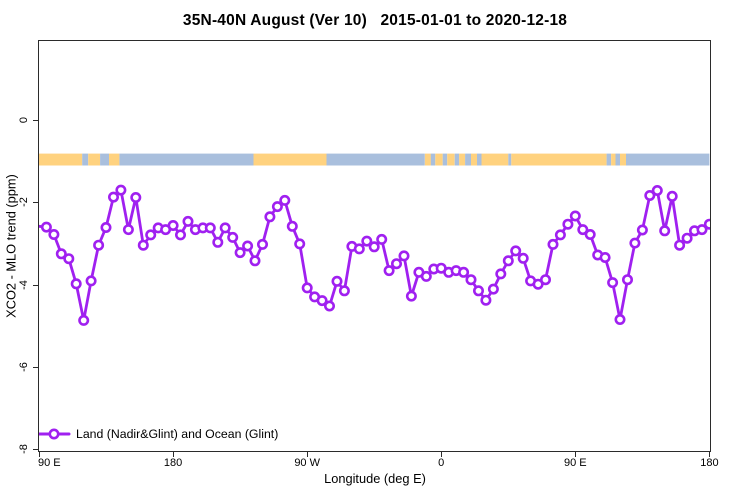 This screenshot has width=750, height=500. I want to click on y-tick-label: 0, so click(24, 120).